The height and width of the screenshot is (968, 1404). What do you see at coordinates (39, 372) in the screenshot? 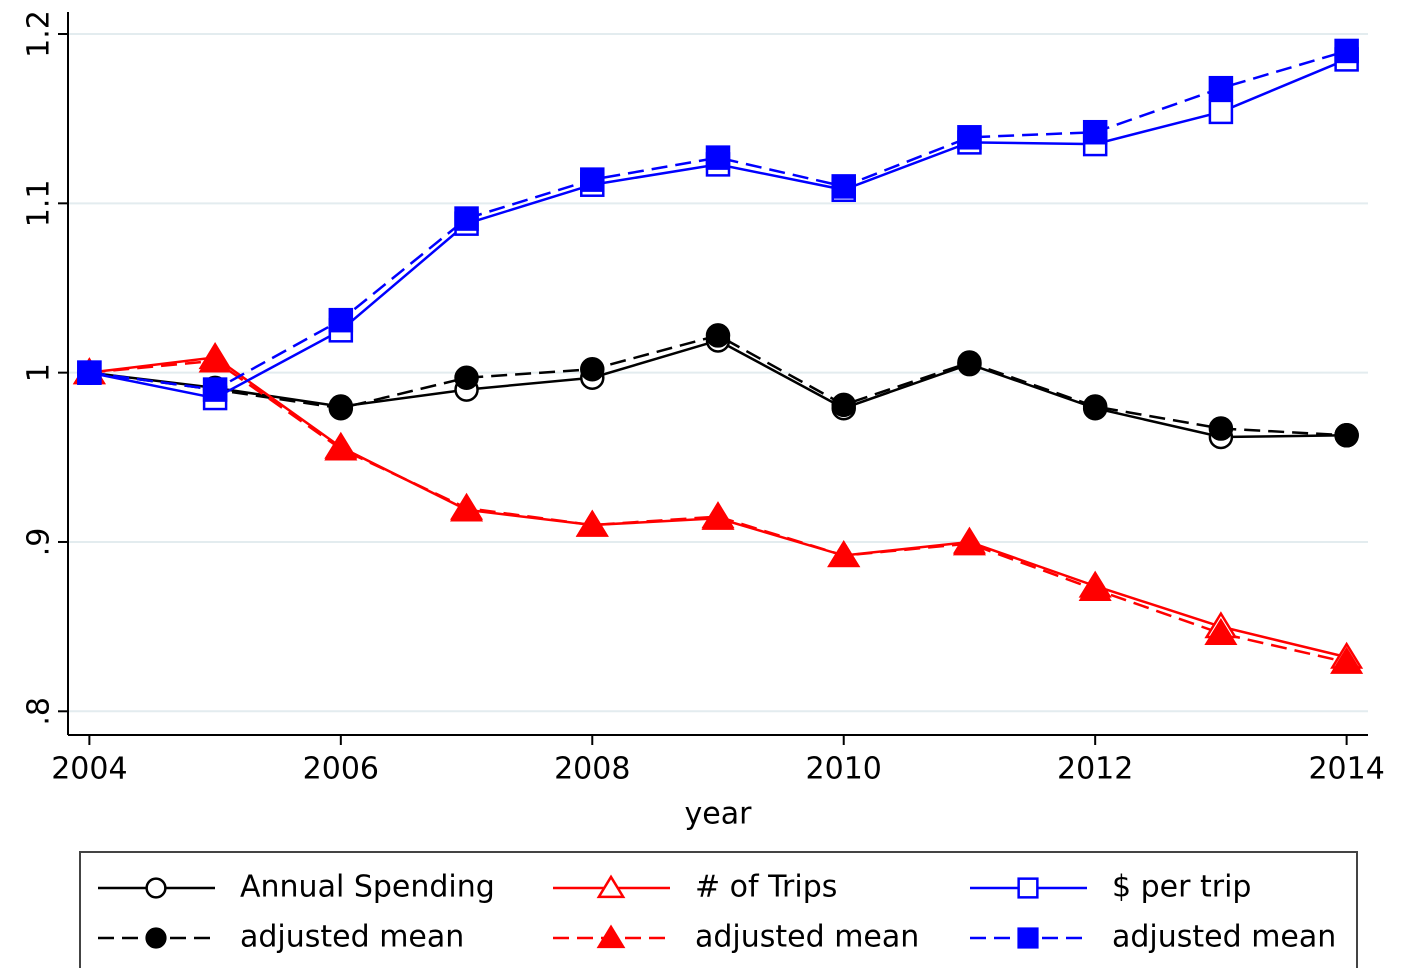
I see `y-tick-label: 1` at bounding box center [39, 372].